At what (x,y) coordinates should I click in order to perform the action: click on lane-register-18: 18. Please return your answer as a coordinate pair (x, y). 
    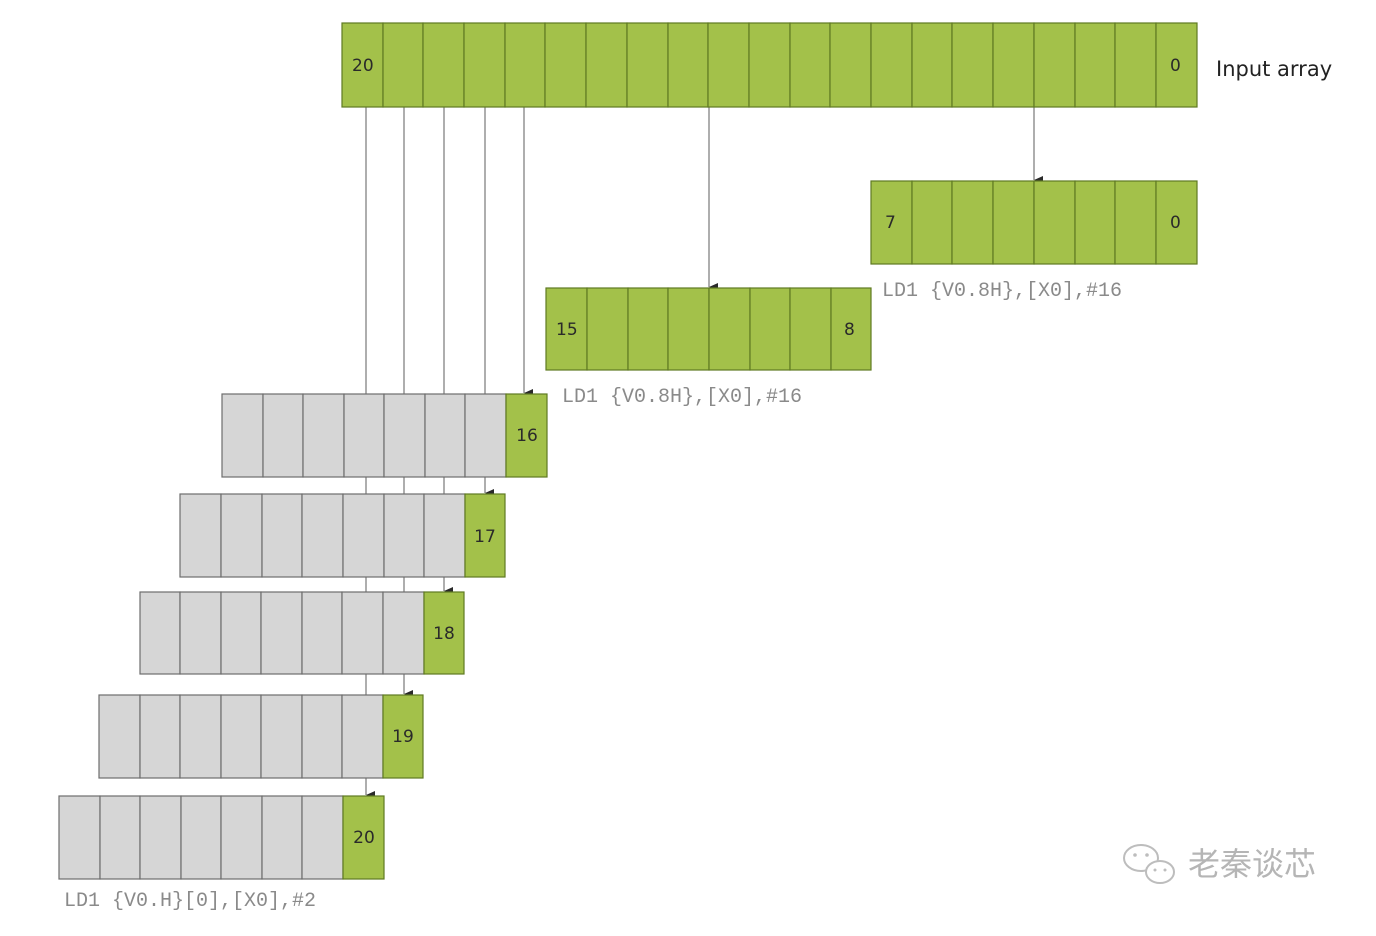
    Looking at the image, I should click on (302, 633).